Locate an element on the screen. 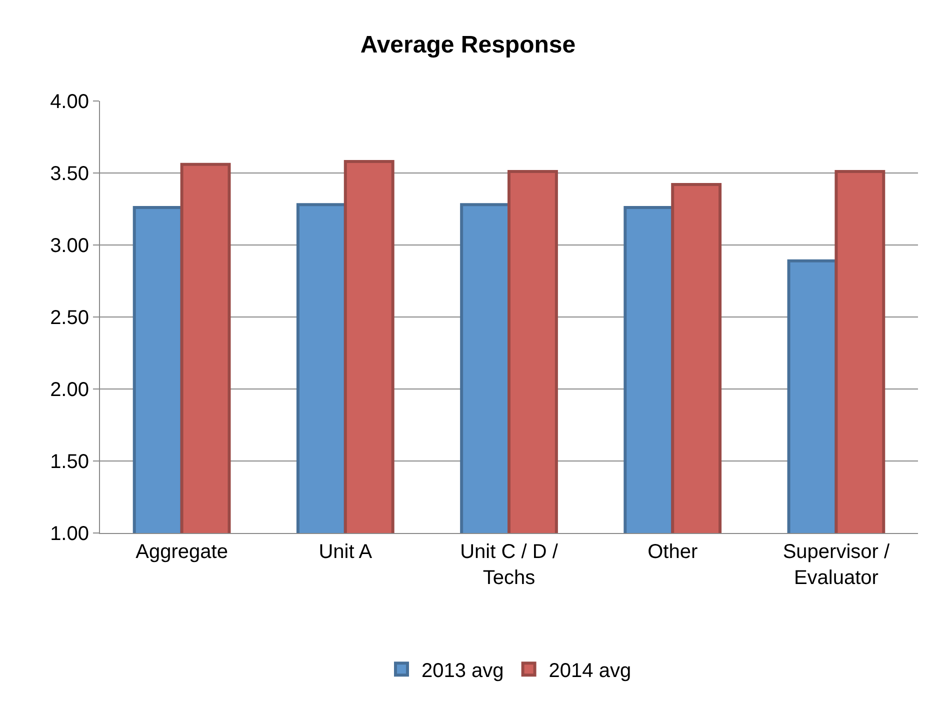 This screenshot has height=711, width=936. y-tick-label: 1.00 is located at coordinates (69, 534).